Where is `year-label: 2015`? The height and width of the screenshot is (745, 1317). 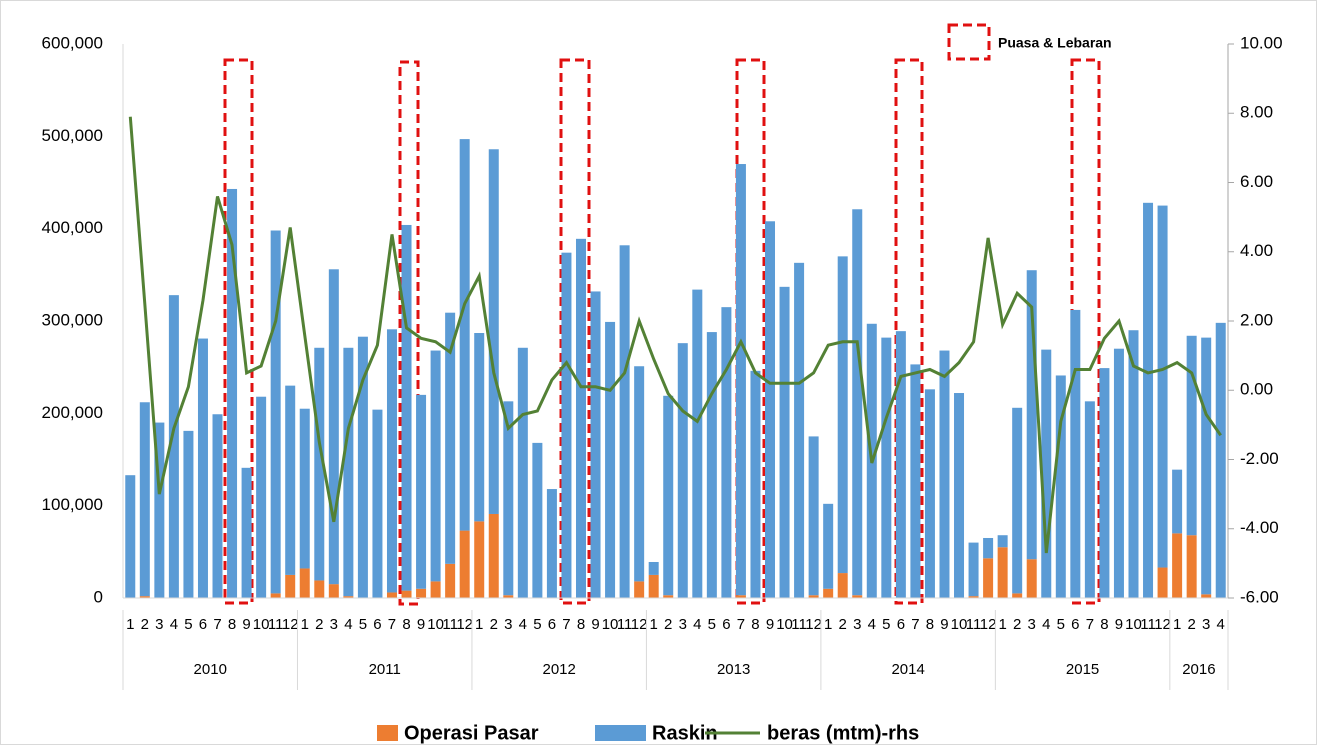 year-label: 2015 is located at coordinates (1082, 669).